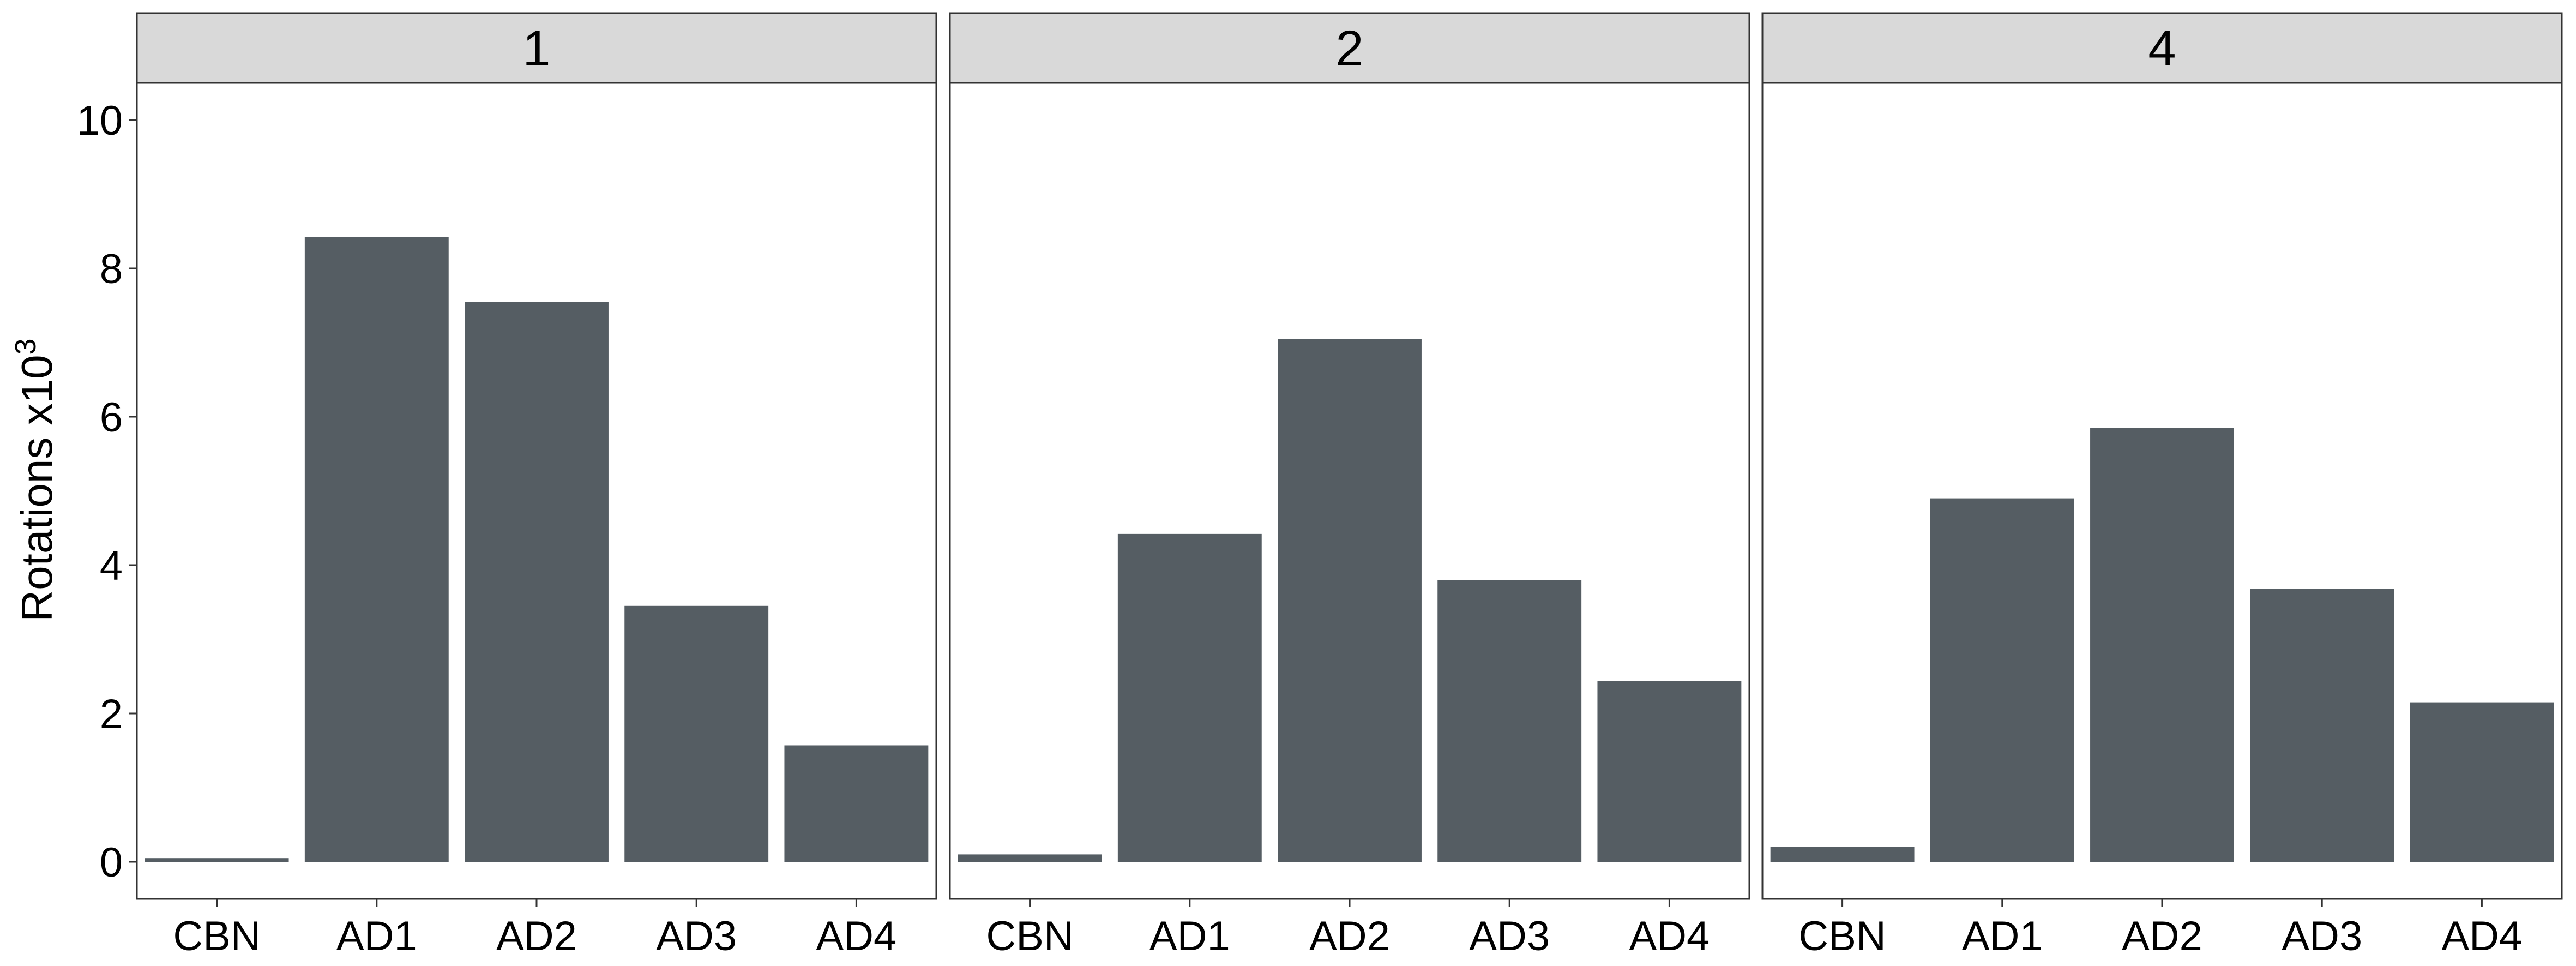 This screenshot has width=2576, height=966. What do you see at coordinates (111, 714) in the screenshot?
I see `y-tick-label: 2` at bounding box center [111, 714].